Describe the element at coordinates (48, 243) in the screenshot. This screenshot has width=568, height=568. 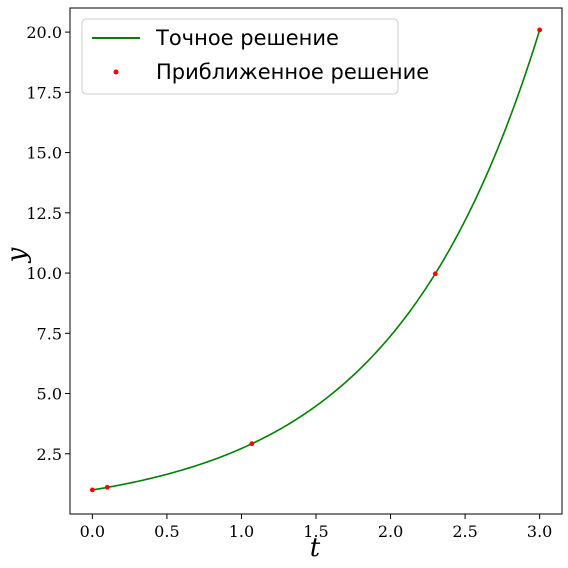
I see `y-axis-ticks: 2.5 5.0 7.5 10.0 12.5 15.0 17.5 20.0` at that location.